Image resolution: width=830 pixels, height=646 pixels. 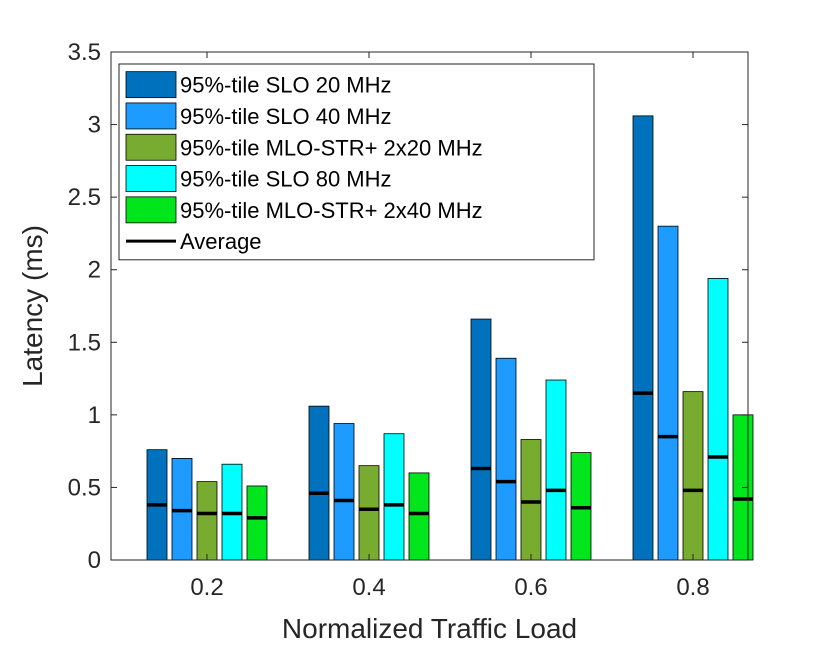 I want to click on legend-label: 95%-tile SLO 20 MHz, so click(x=286, y=85).